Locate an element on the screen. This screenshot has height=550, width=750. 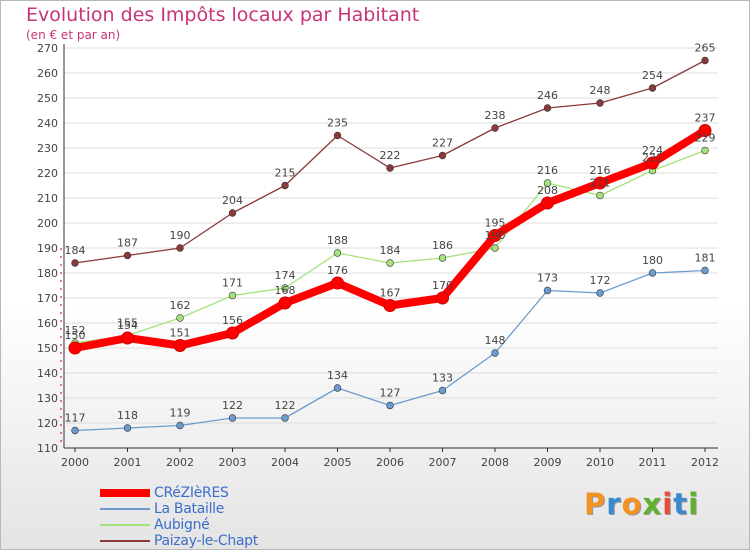
data-label-aubign-: 188 is located at coordinates (337, 240).